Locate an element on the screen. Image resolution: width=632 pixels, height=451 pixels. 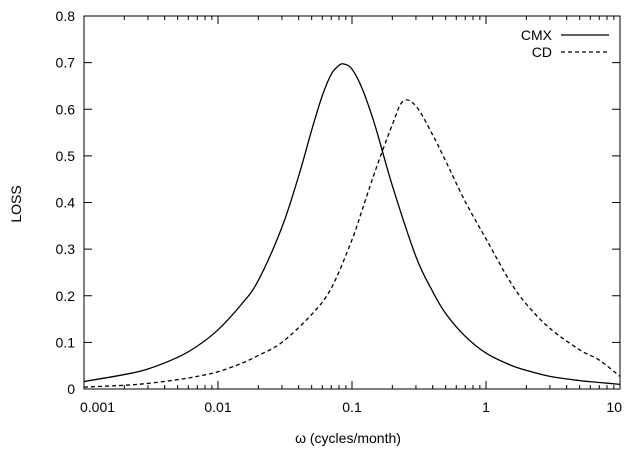
legend-label-cd: CD is located at coordinates (542, 52).